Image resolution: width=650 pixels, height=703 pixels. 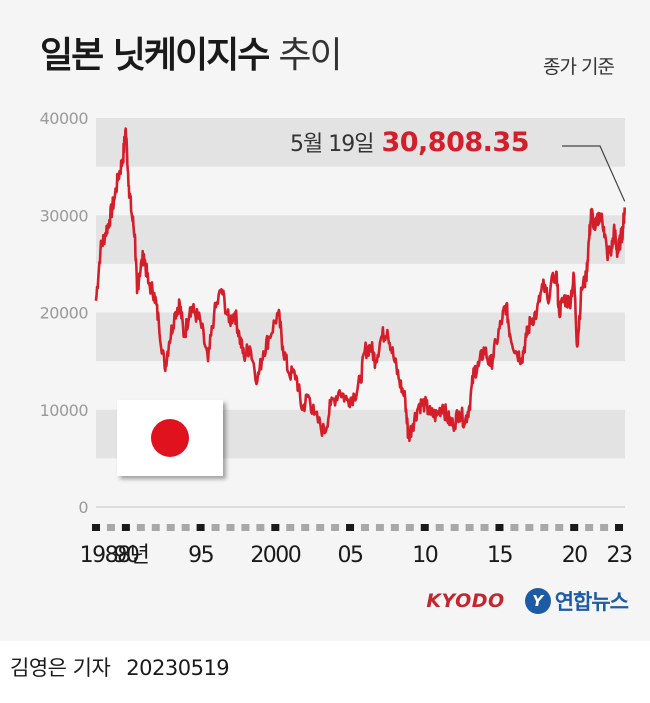 I want to click on x-tick-label: 10, so click(x=424, y=555).